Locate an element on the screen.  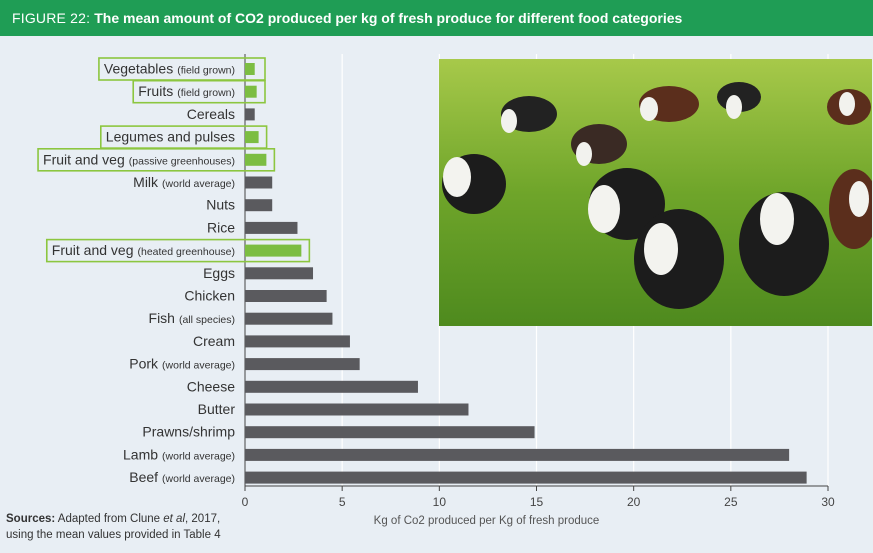
sources-text-1: Adapted from Clune is located at coordinates (109, 519).